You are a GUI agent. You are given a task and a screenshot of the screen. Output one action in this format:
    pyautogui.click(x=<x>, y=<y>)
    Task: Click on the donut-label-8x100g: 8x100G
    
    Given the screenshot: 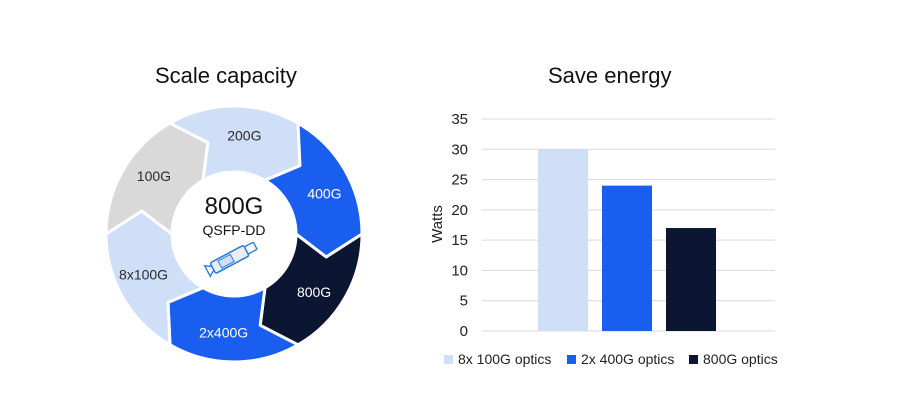 What is the action you would take?
    pyautogui.click(x=143, y=274)
    